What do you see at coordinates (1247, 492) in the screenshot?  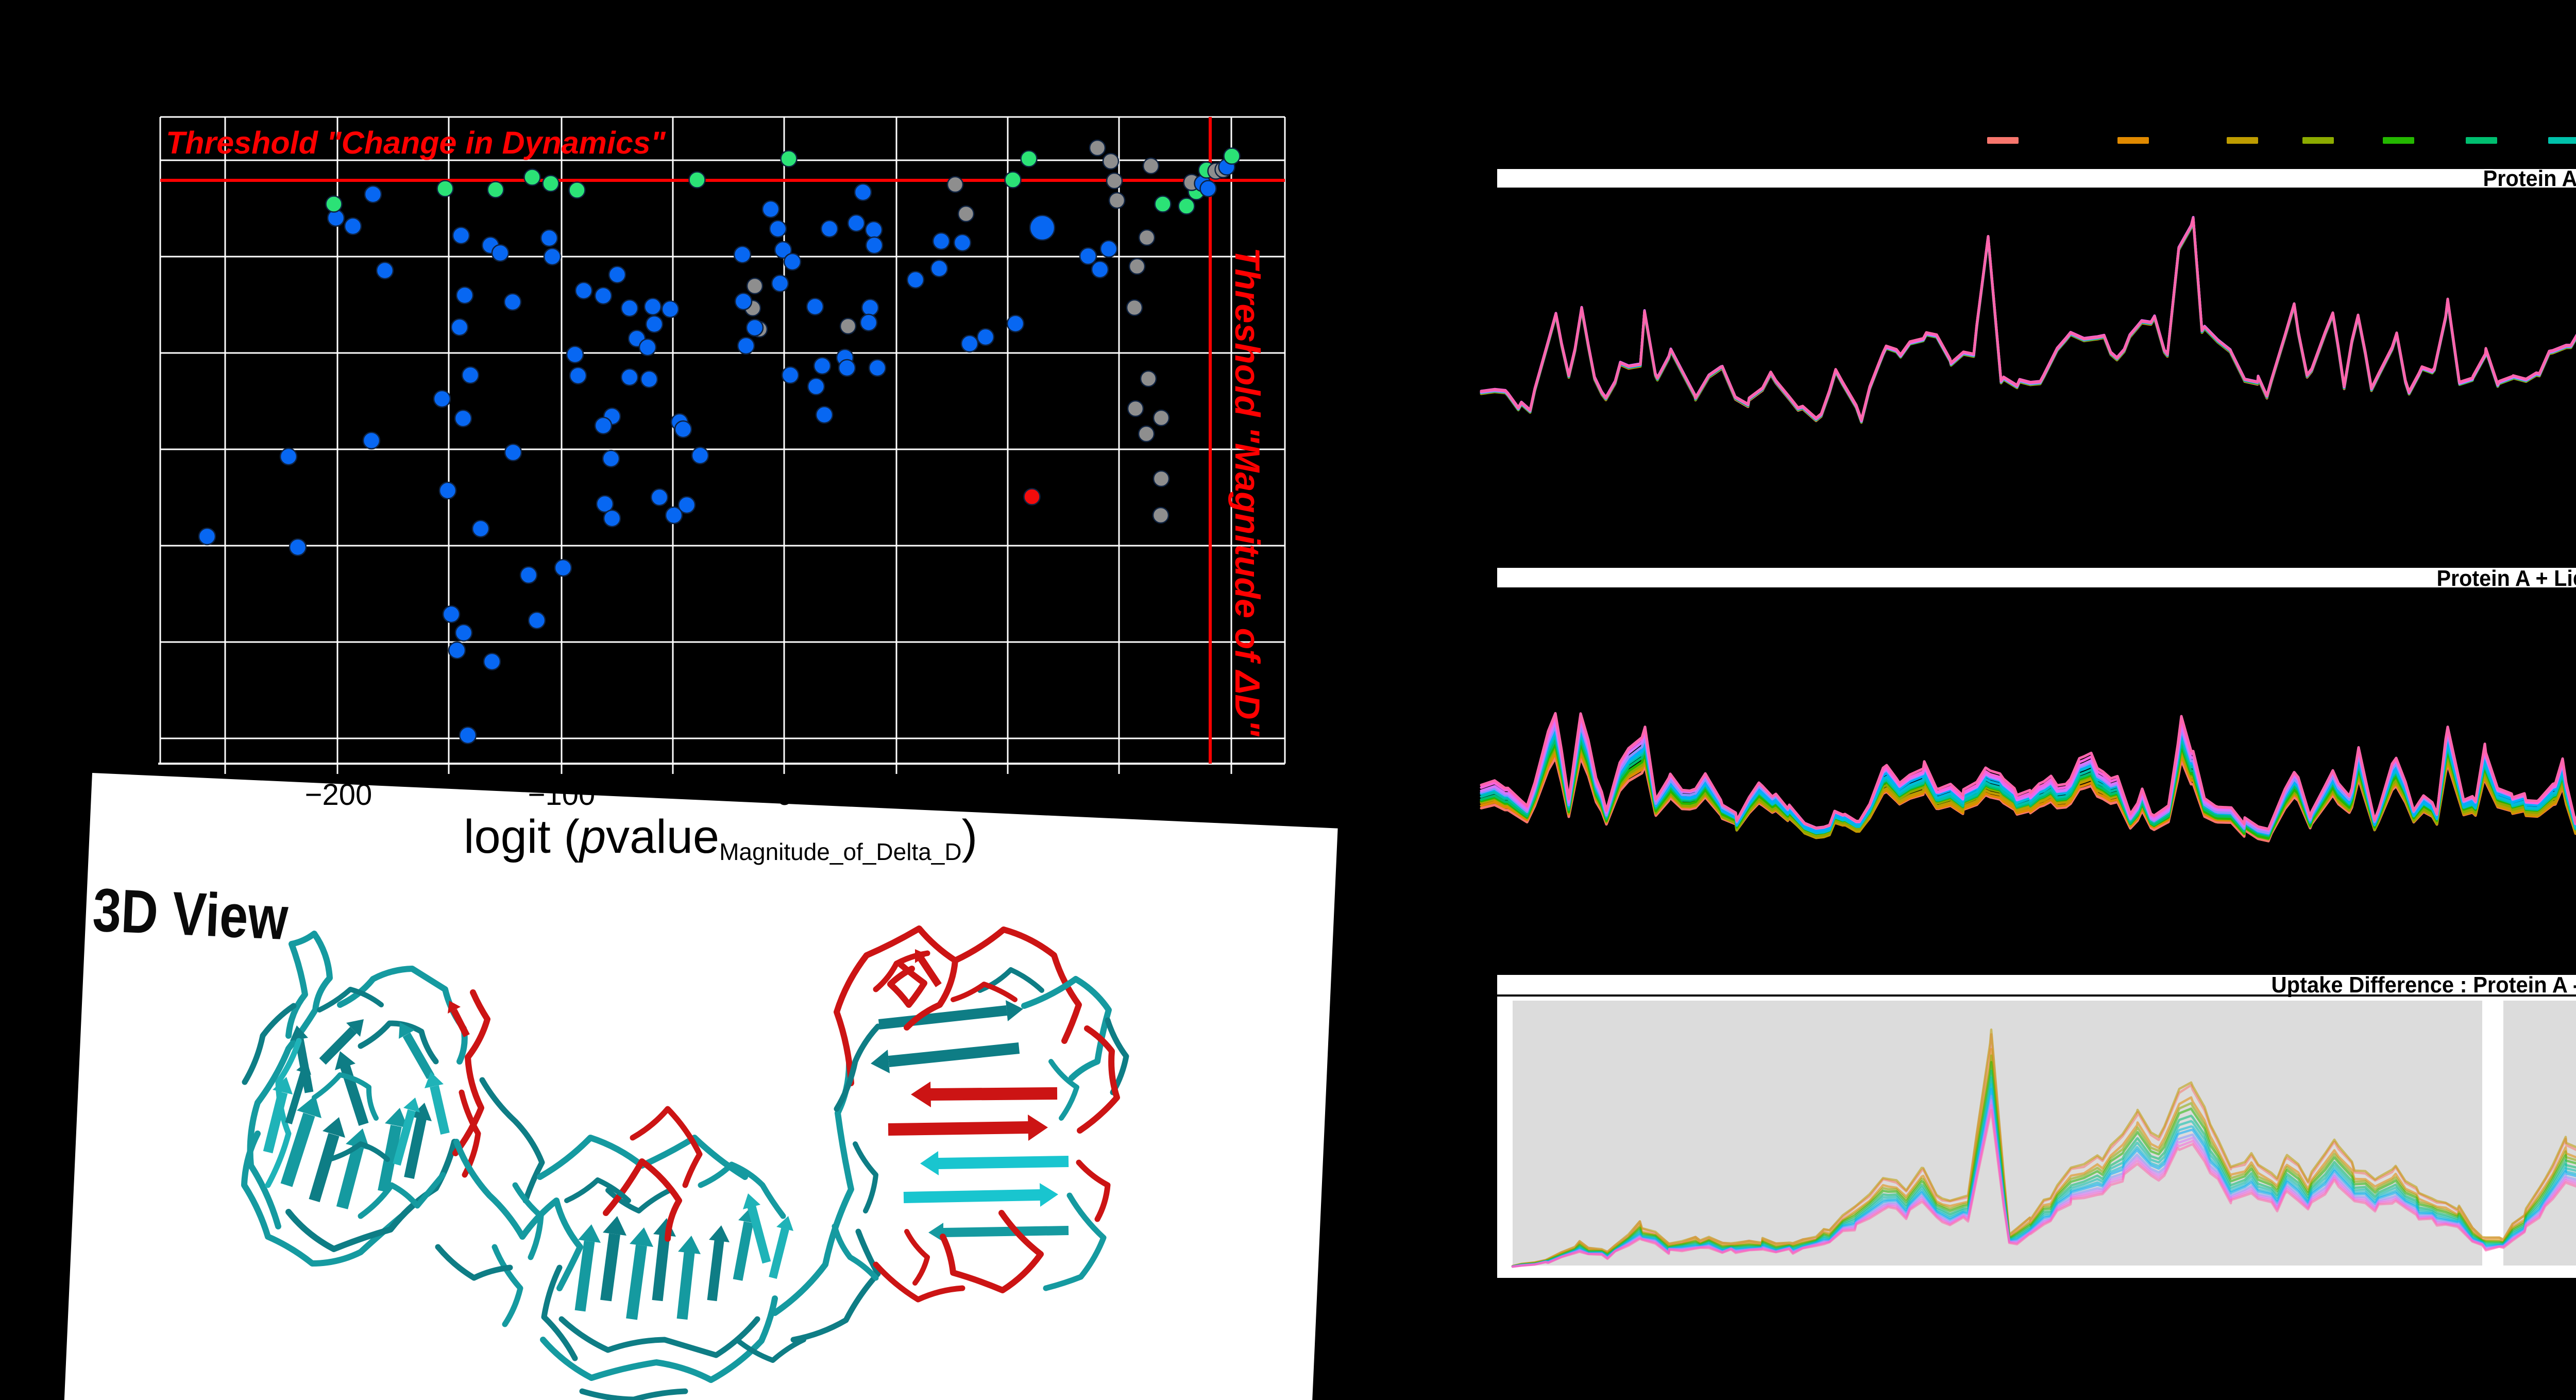 I see `svg-text: Threshold "Magnitude of ΔD"` at bounding box center [1247, 492].